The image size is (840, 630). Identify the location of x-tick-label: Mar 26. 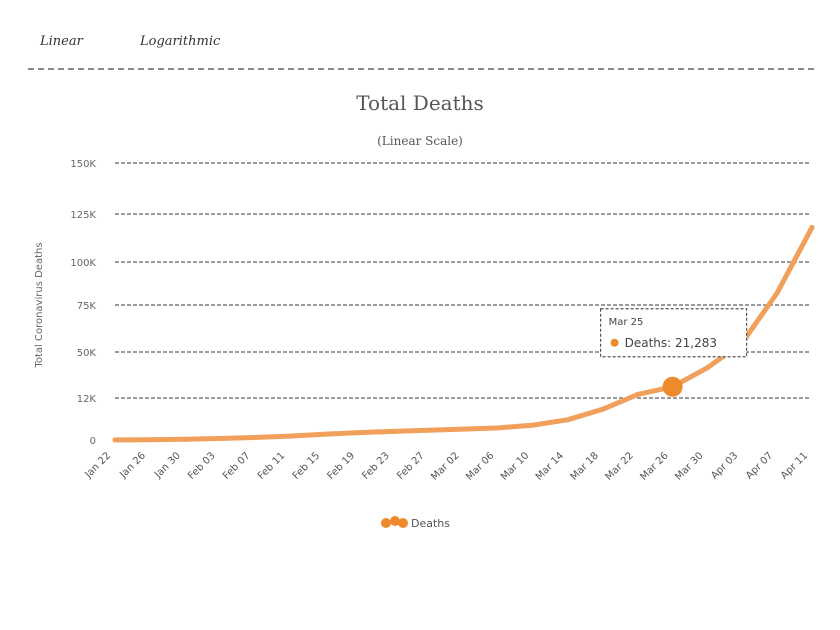
(654, 466).